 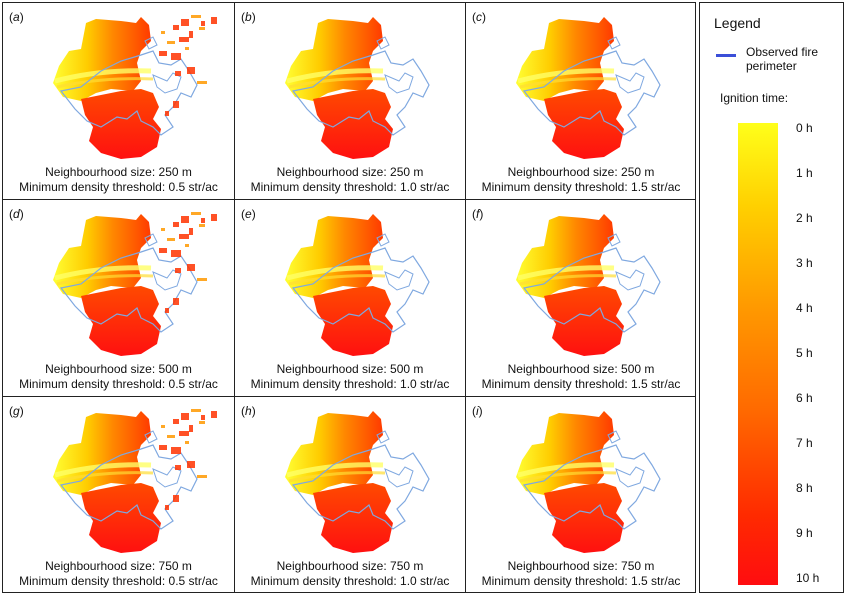 I want to click on colorbar-tick-label: 0 h, so click(x=804, y=128).